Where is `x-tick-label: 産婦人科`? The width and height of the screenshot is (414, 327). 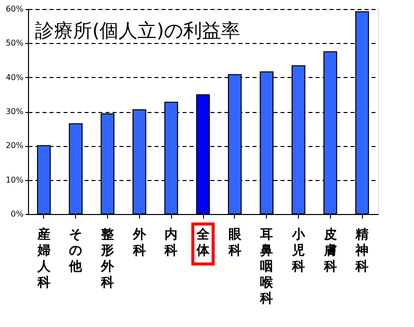
x-tick-label: 産婦人科 is located at coordinates (44, 258).